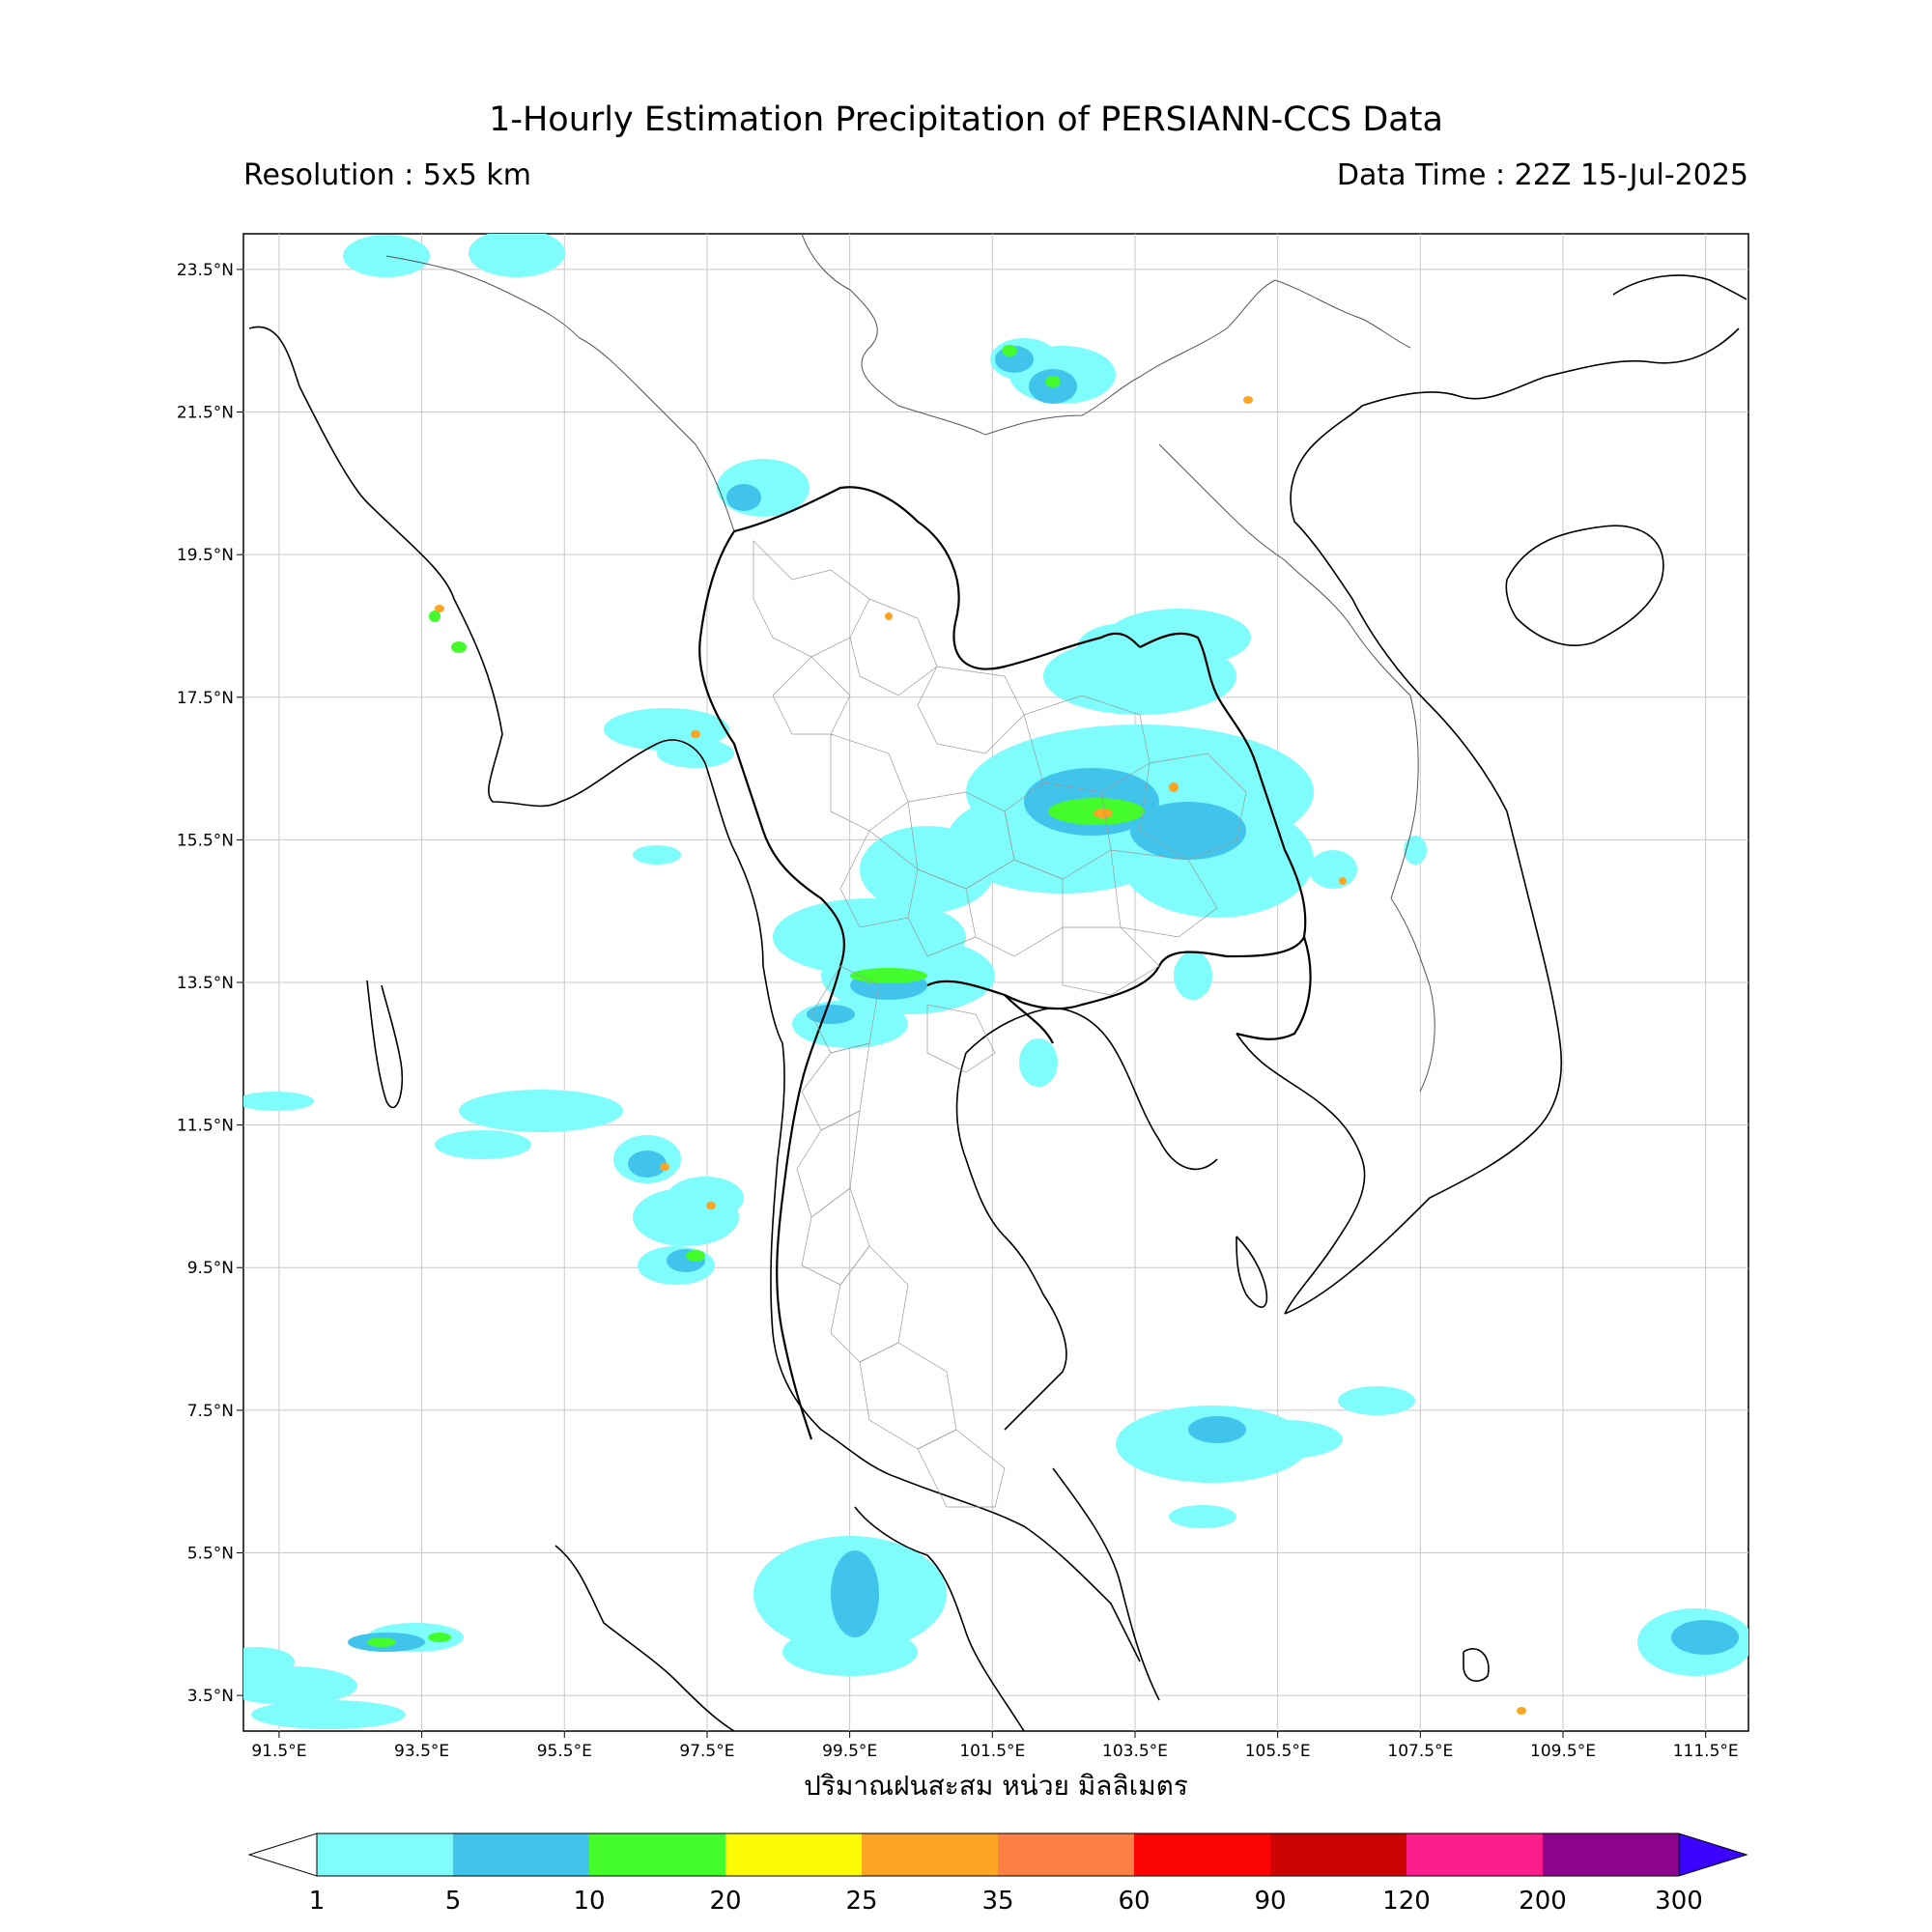 The height and width of the screenshot is (1932, 1932). I want to click on lat-tick-label: 9.5°N, so click(210, 1268).